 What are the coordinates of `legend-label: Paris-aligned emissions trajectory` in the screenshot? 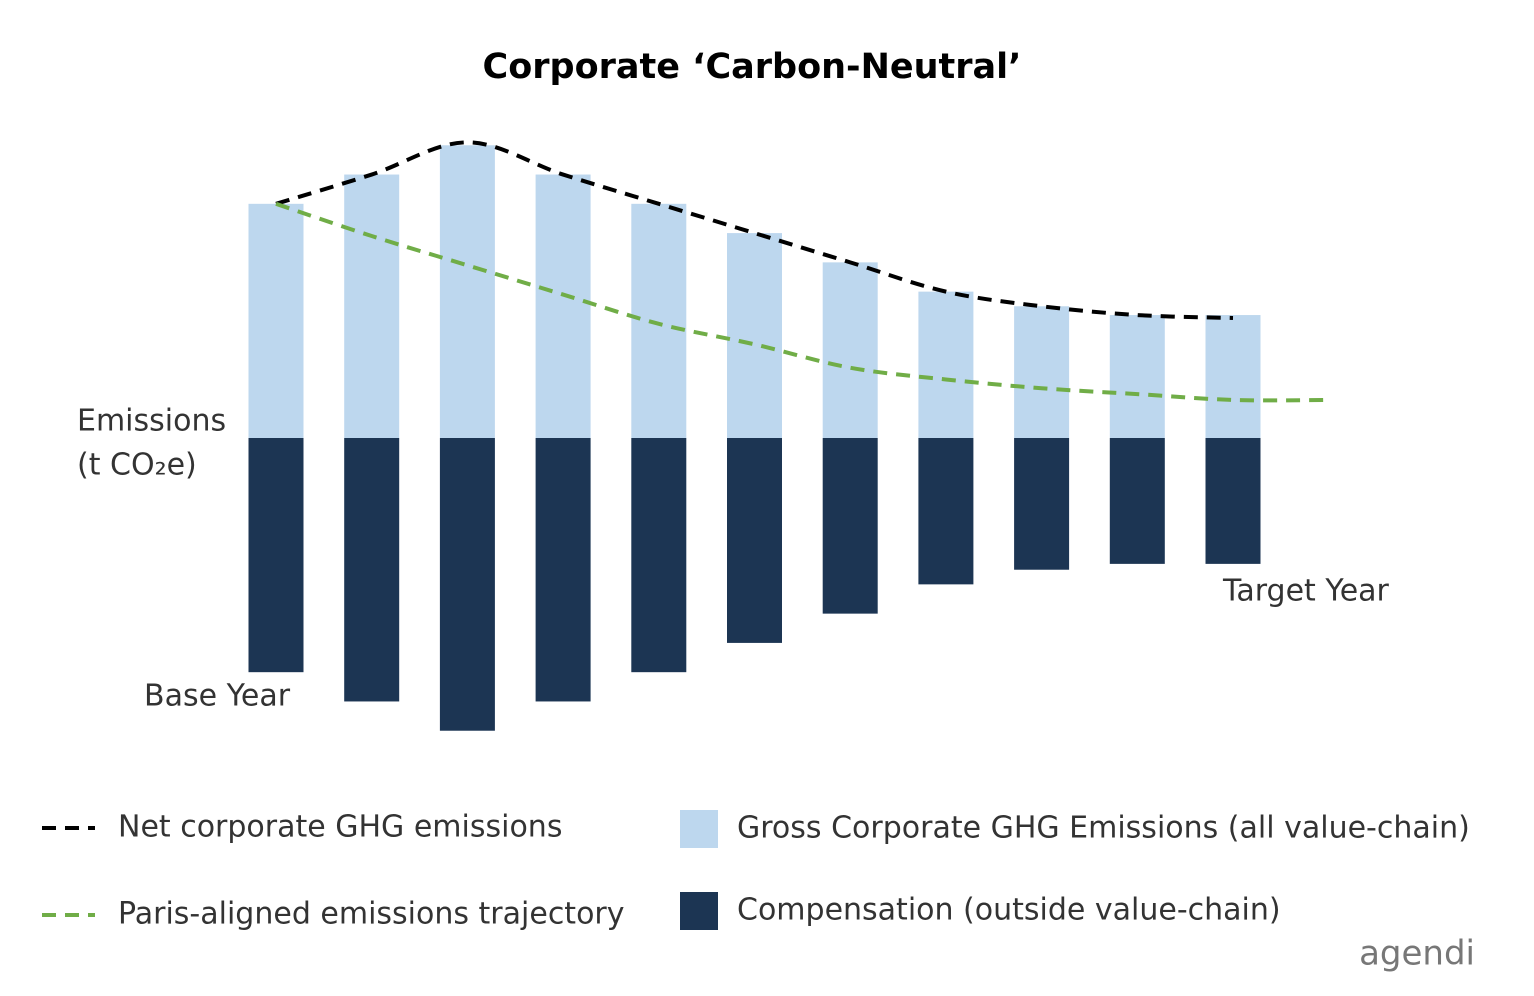 It's located at (371, 914).